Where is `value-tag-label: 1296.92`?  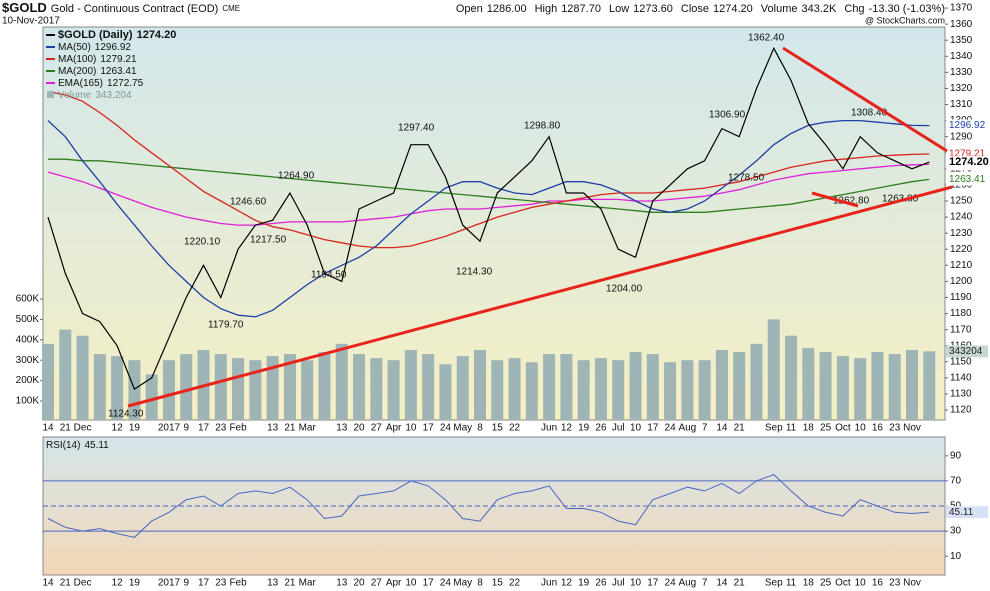
value-tag-label: 1296.92 is located at coordinates (967, 125).